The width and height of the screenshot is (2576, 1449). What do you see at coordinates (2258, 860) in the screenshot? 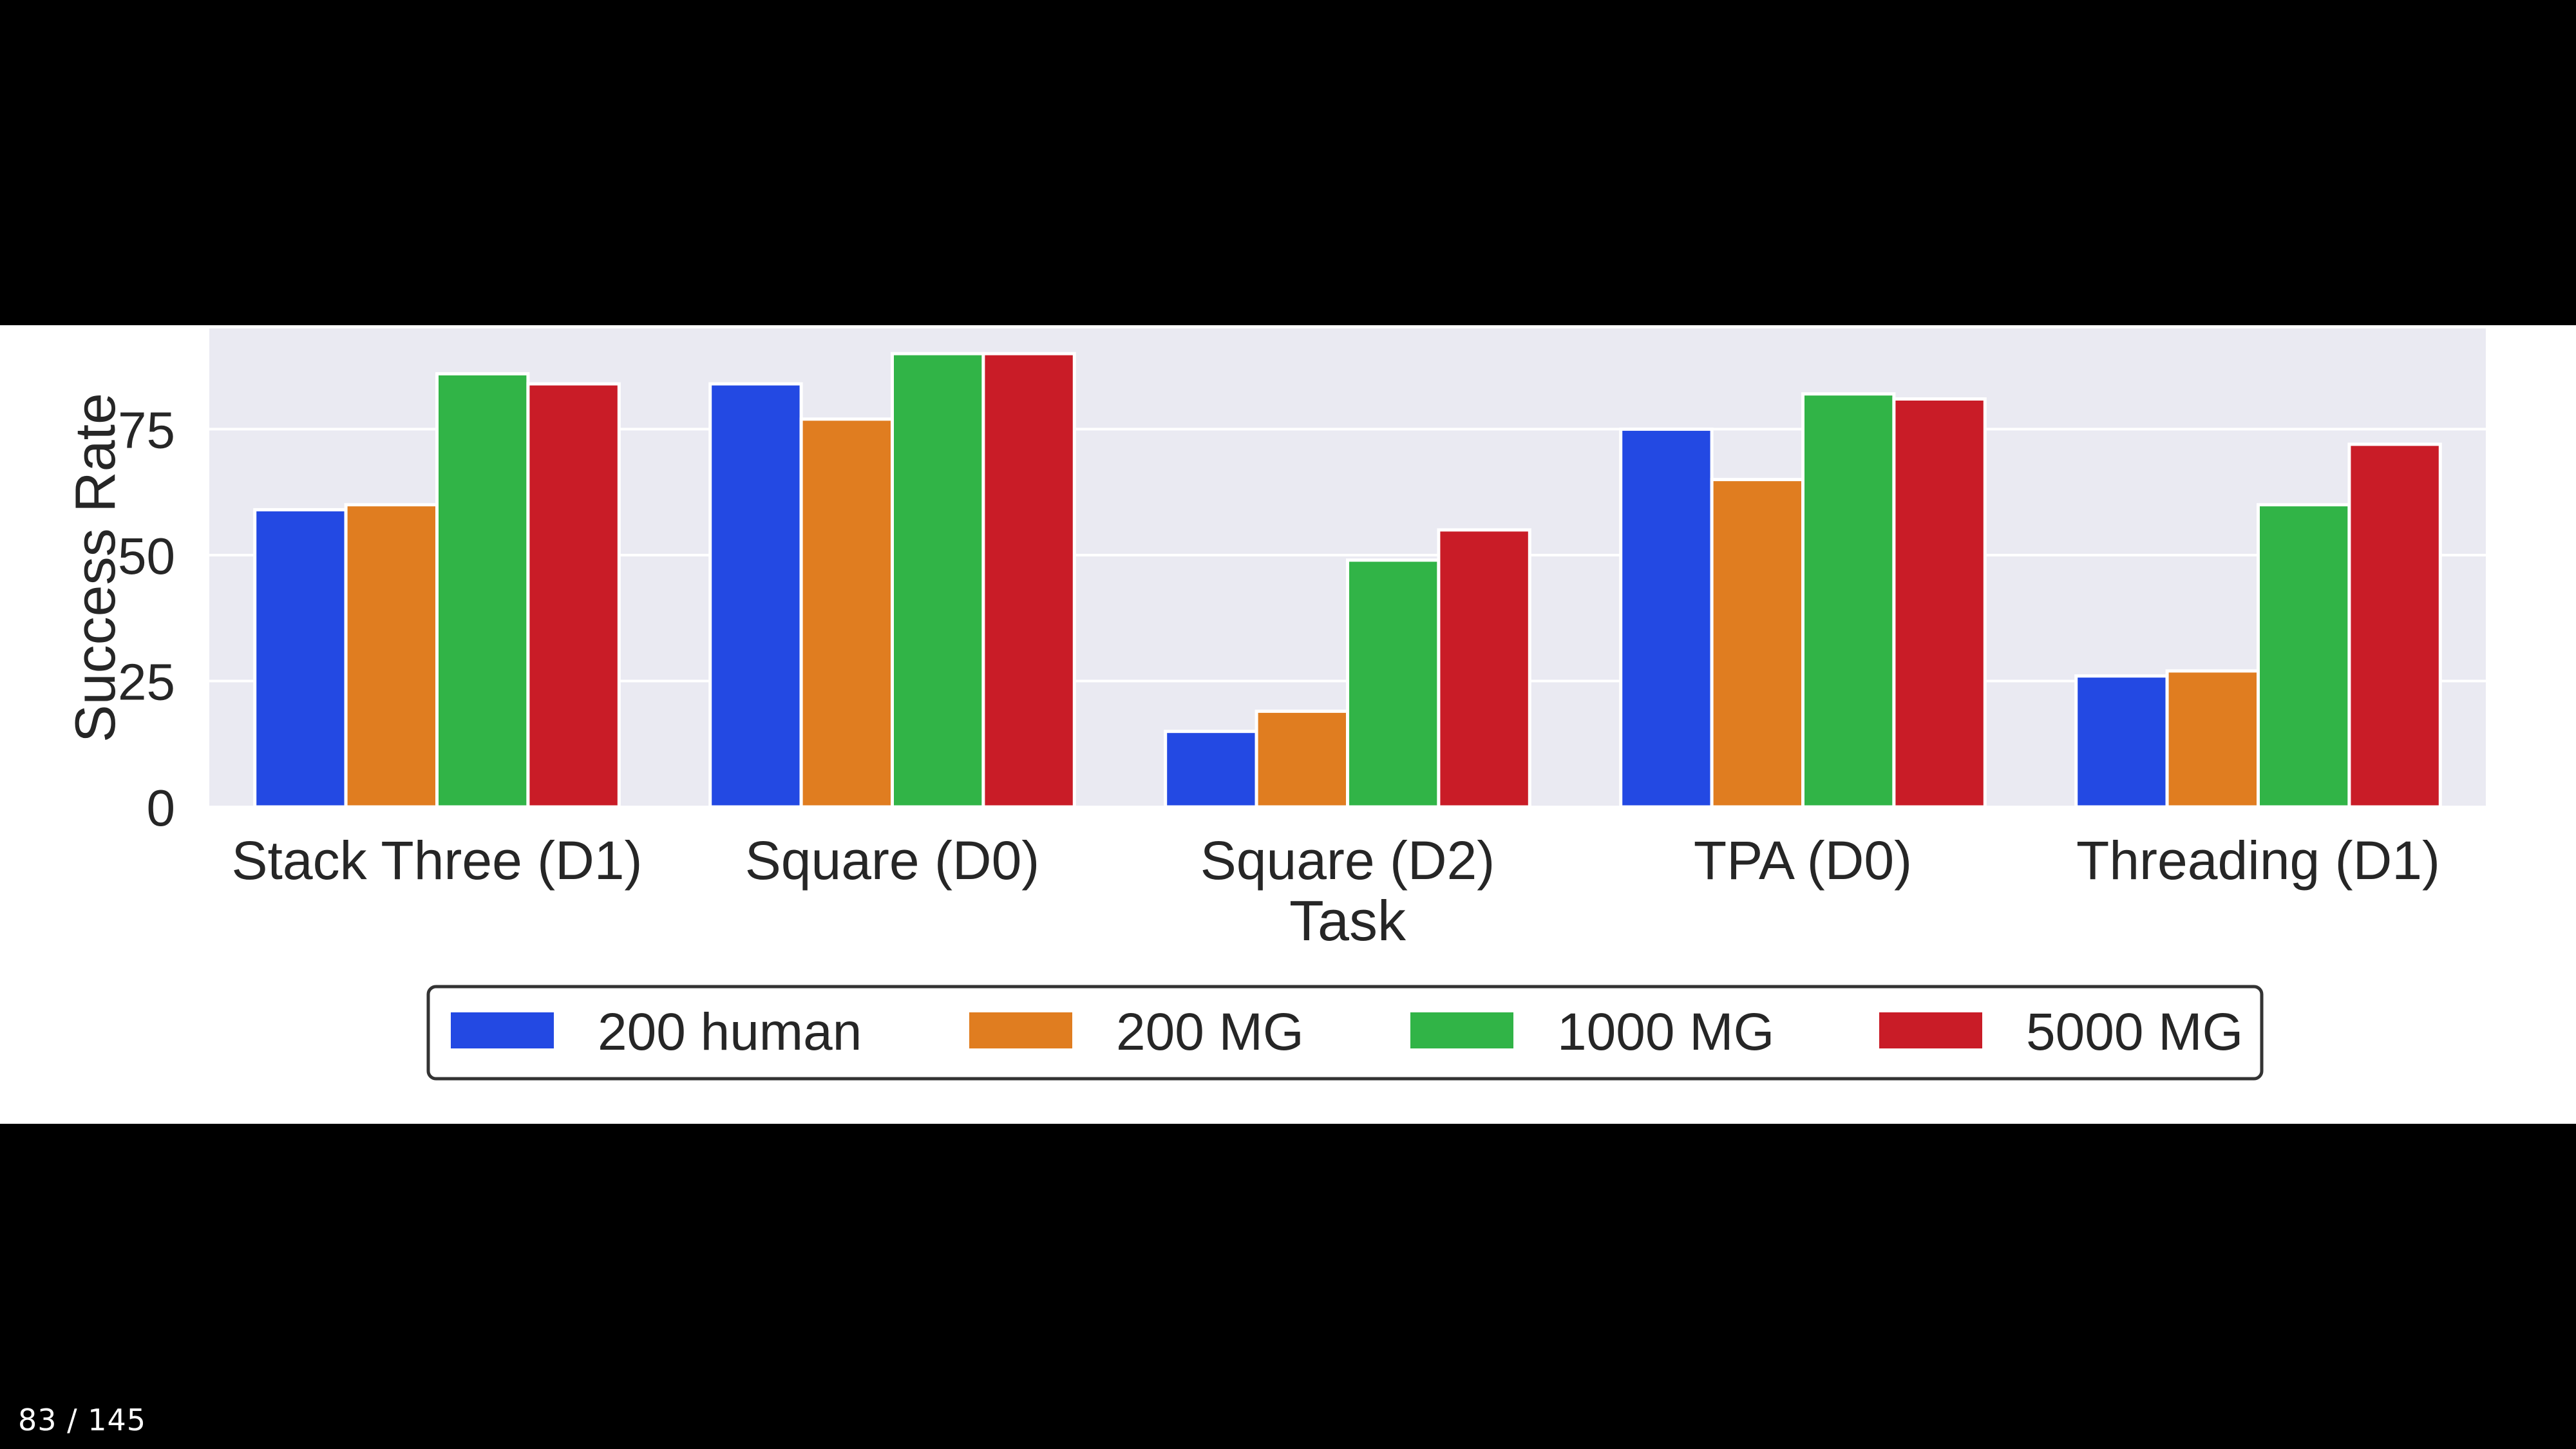
I see `x-tick-label: Threading (D1)` at bounding box center [2258, 860].